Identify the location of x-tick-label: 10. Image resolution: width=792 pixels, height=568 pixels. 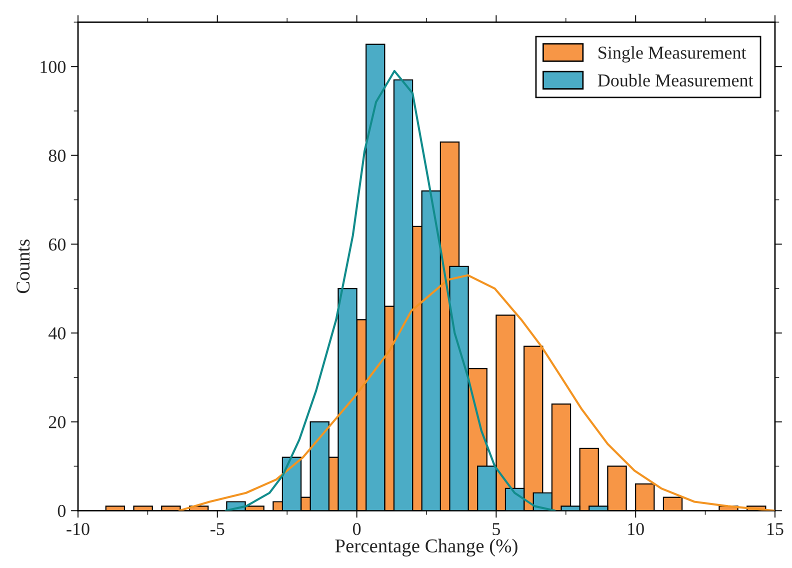
(636, 529).